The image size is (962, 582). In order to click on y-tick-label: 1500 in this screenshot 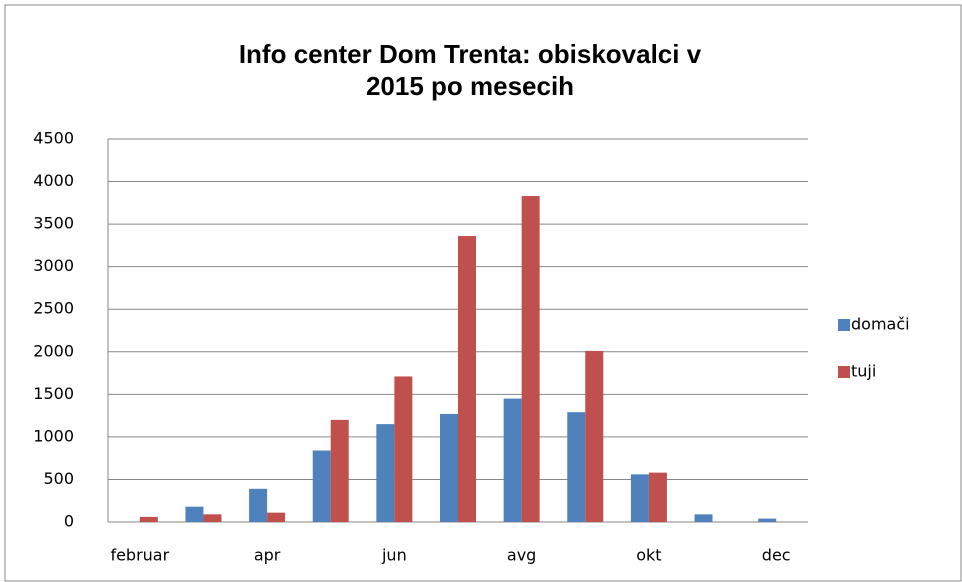, I will do `click(53, 393)`.